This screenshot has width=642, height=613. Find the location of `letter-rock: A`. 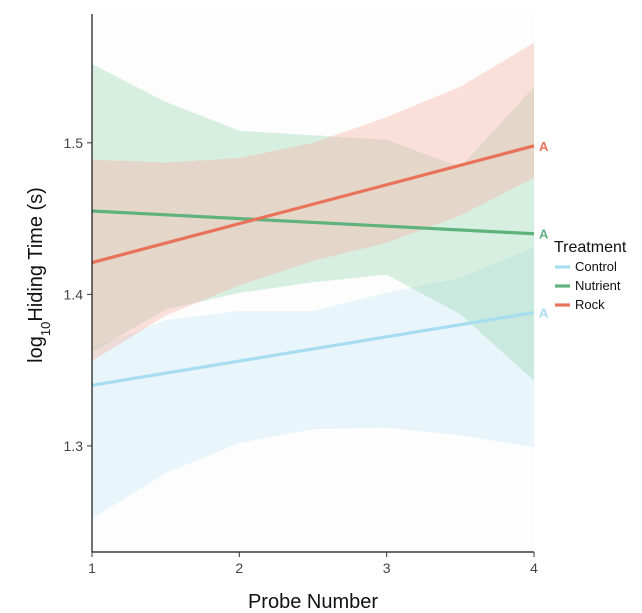

letter-rock: A is located at coordinates (544, 146).